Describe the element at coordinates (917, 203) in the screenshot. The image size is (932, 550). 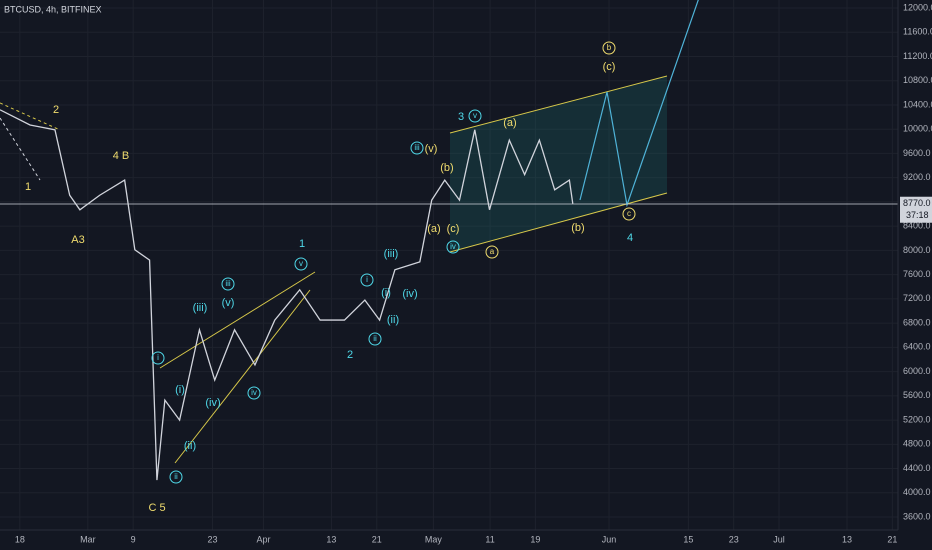
I see `last-price-label: 8770.0` at that location.